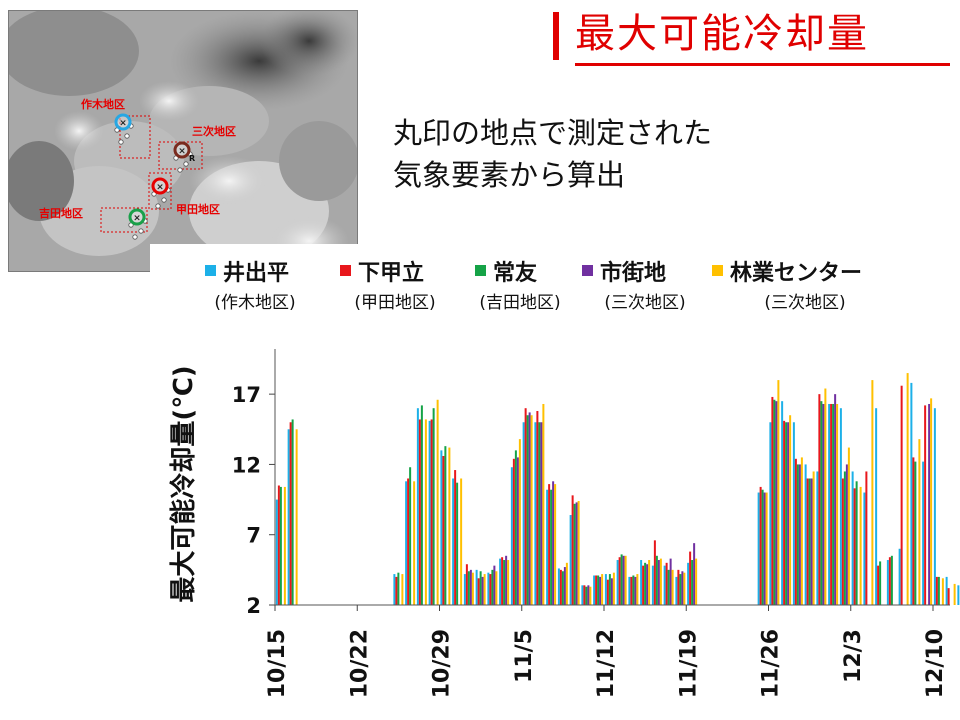 The image size is (960, 720). What do you see at coordinates (804, 303) in the screenshot?
I see `legend-sublabel-4: (三次地区)` at bounding box center [804, 303].